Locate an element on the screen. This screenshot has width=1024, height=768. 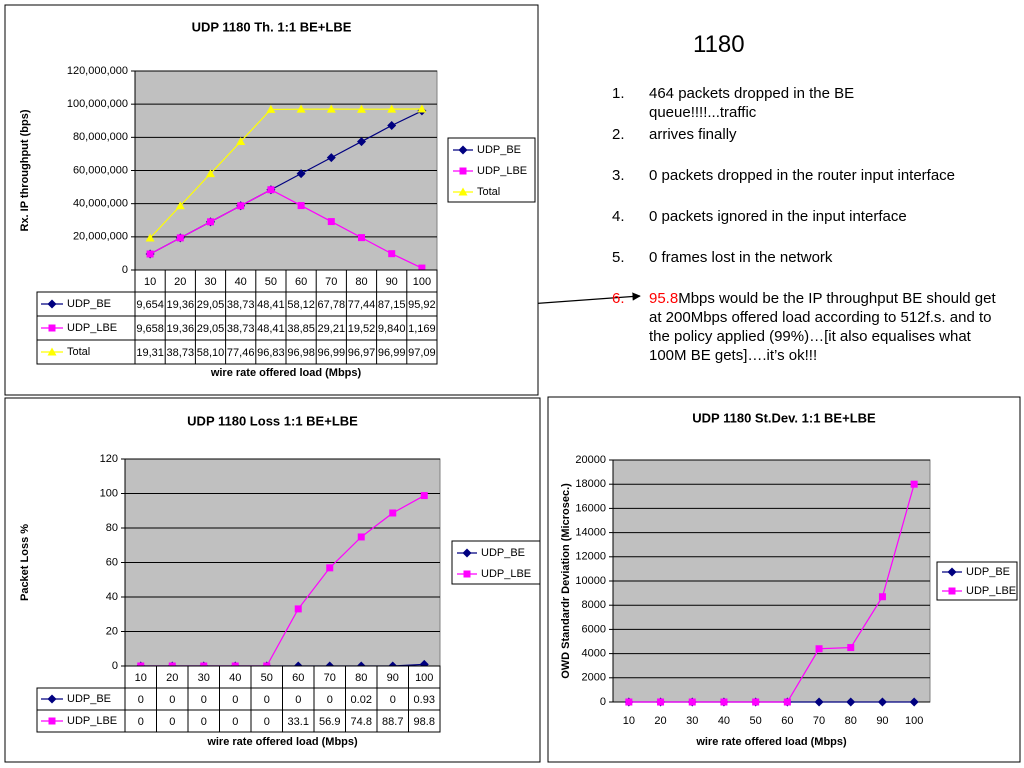
item-number: 1. is located at coordinates (618, 93).